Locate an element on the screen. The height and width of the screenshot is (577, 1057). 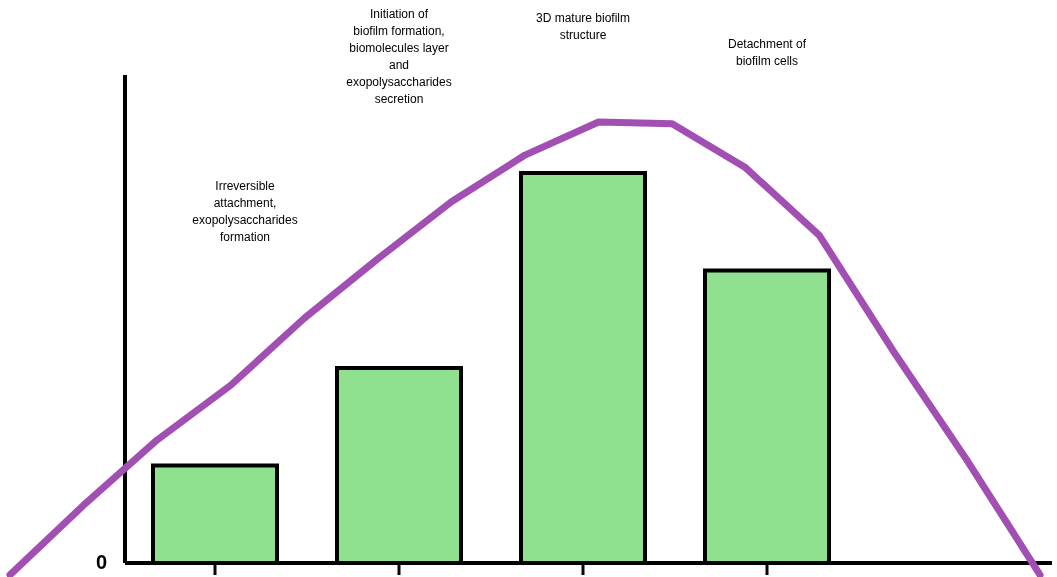
text: Initiation of biofilm formation, biomolecules layer and exopolysaccharides secretion is located at coordinates (399, 56).